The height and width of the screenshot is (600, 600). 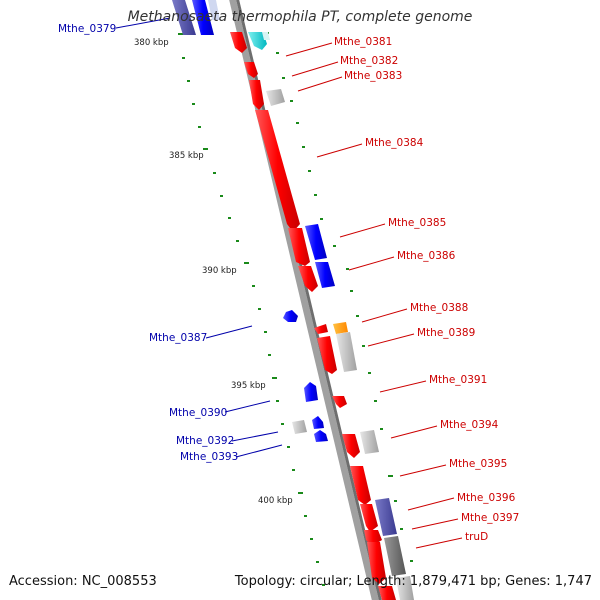 What do you see at coordinates (275, 501) in the screenshot?
I see `tick-label-400: 400 kbp` at bounding box center [275, 501].